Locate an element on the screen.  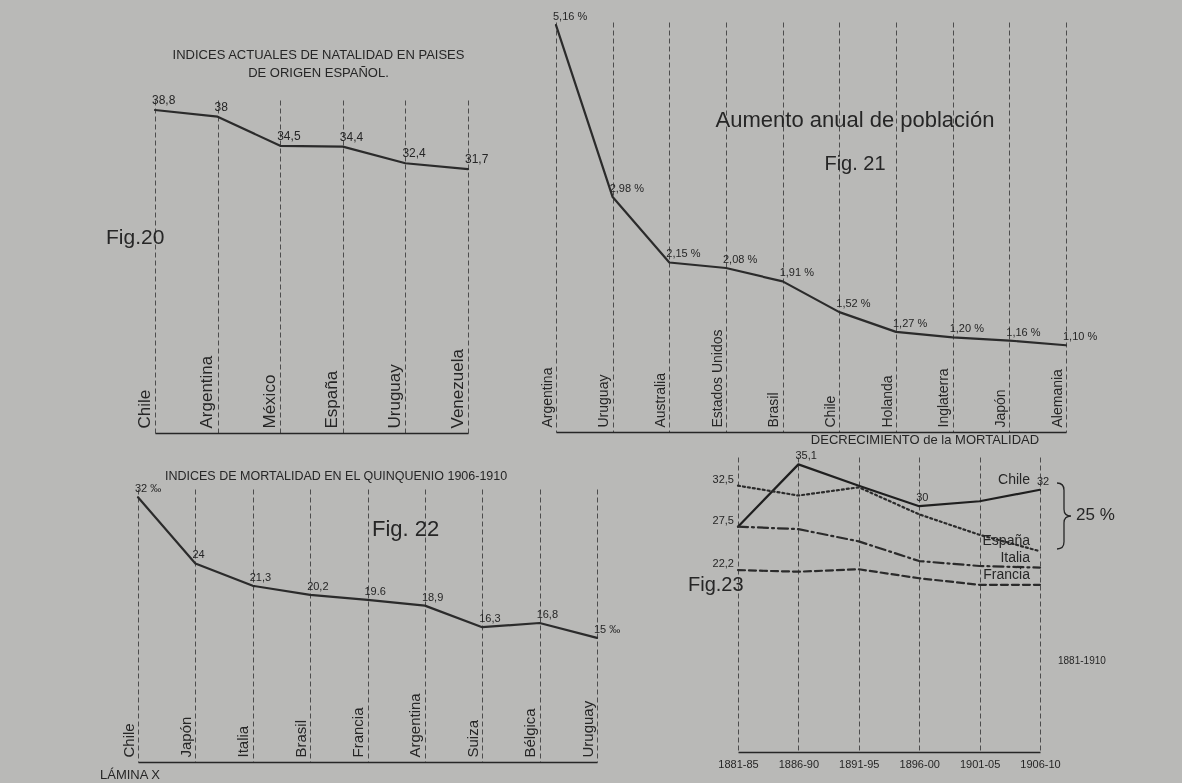
annotation: Fig. 22 is located at coordinates (406, 528).